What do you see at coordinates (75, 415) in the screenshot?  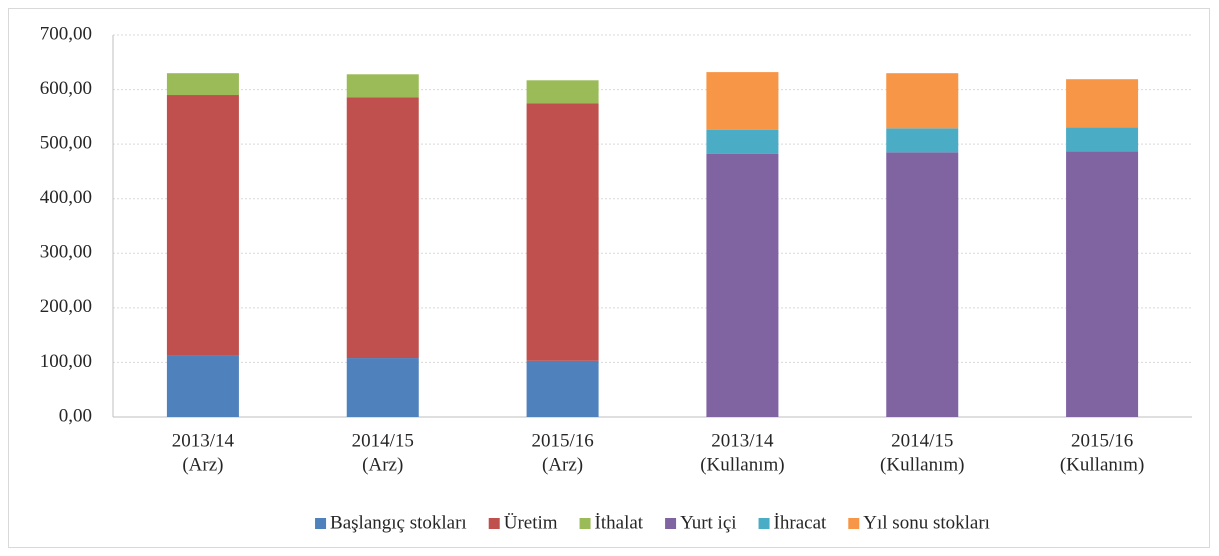 I see `y-tick-label: 0,00` at bounding box center [75, 415].